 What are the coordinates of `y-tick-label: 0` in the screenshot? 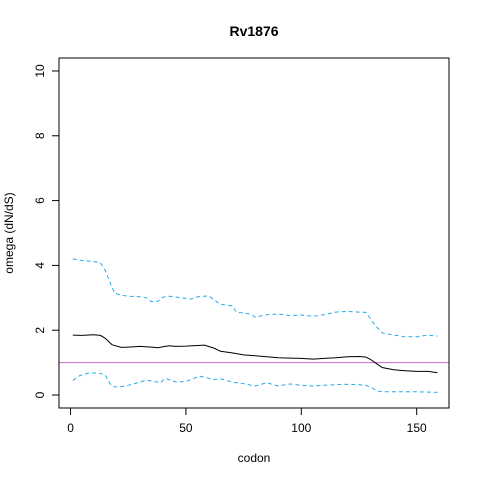 It's located at (40, 394).